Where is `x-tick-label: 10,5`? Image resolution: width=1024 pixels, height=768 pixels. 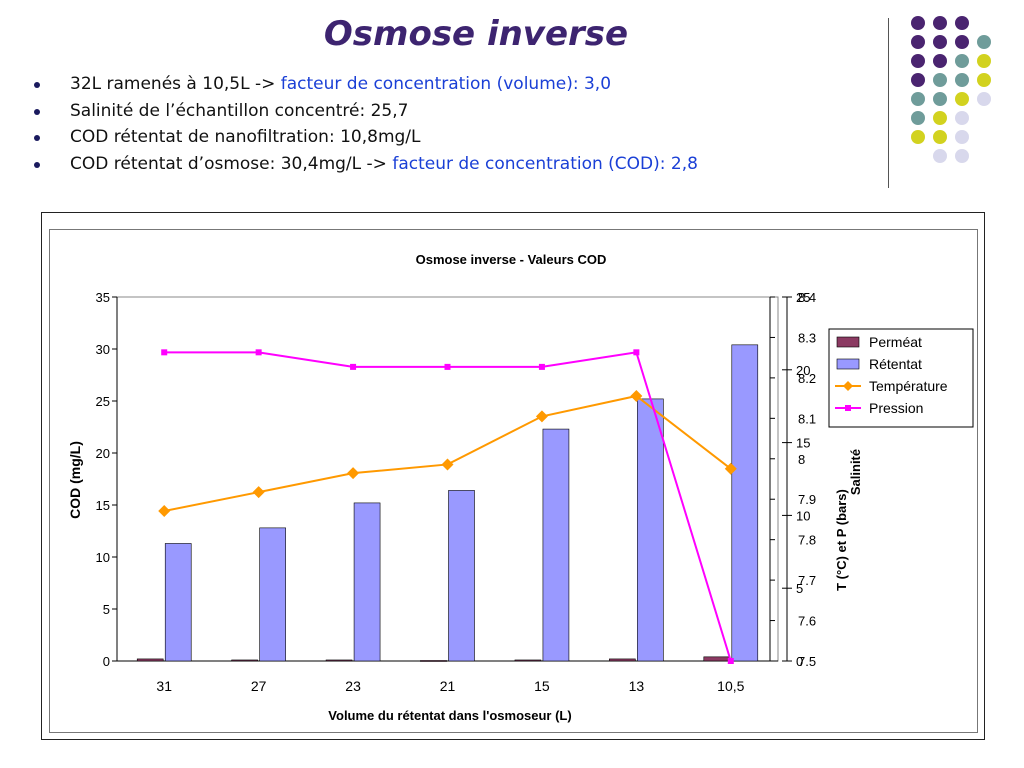
x-tick-label: 10,5 is located at coordinates (730, 686).